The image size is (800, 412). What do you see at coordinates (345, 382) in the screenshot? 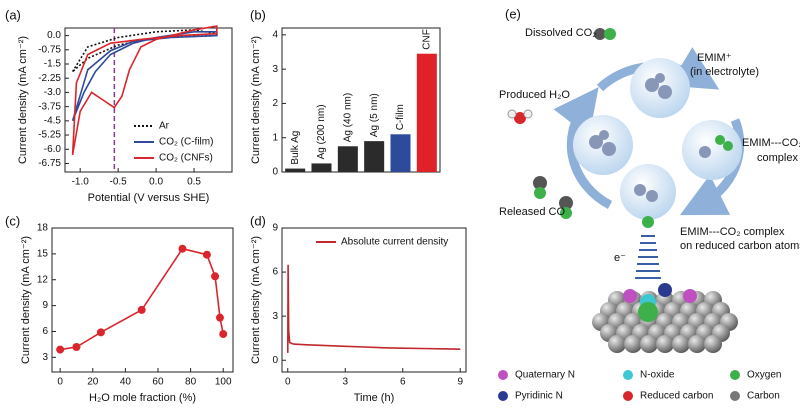
I see `x-tick-label: 3` at bounding box center [345, 382].